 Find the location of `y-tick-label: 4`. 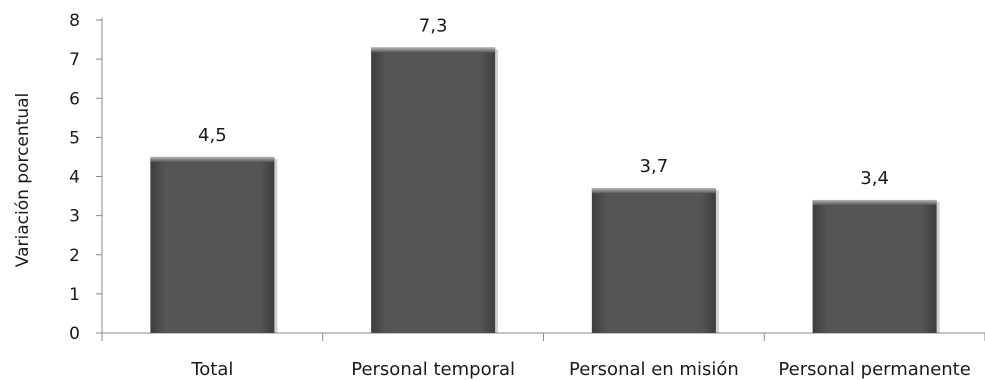

y-tick-label: 4 is located at coordinates (74, 178).